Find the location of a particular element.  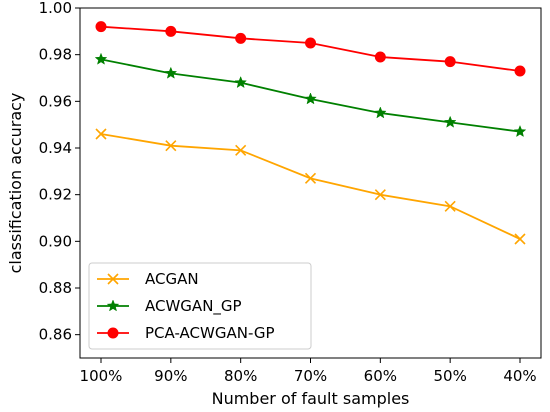

y-tick-label: 0.98 is located at coordinates (55, 55).